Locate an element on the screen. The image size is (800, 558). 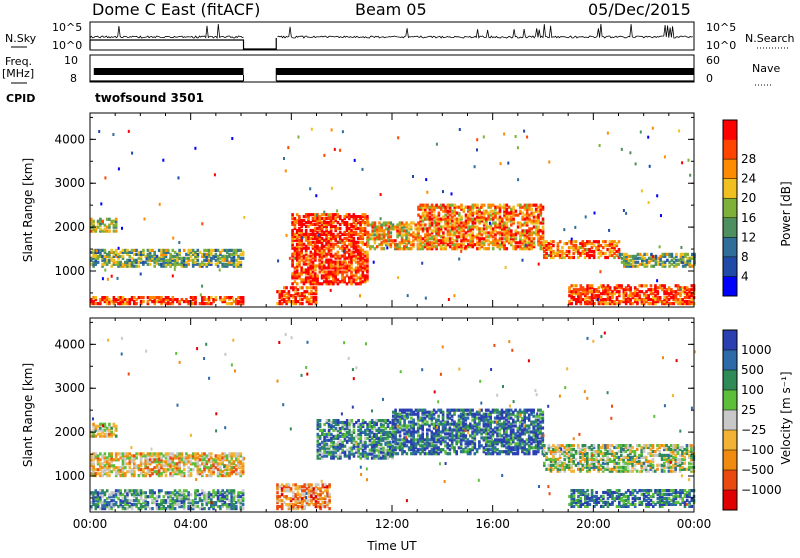
colorbar-tick-label: 4 is located at coordinates (745, 276).